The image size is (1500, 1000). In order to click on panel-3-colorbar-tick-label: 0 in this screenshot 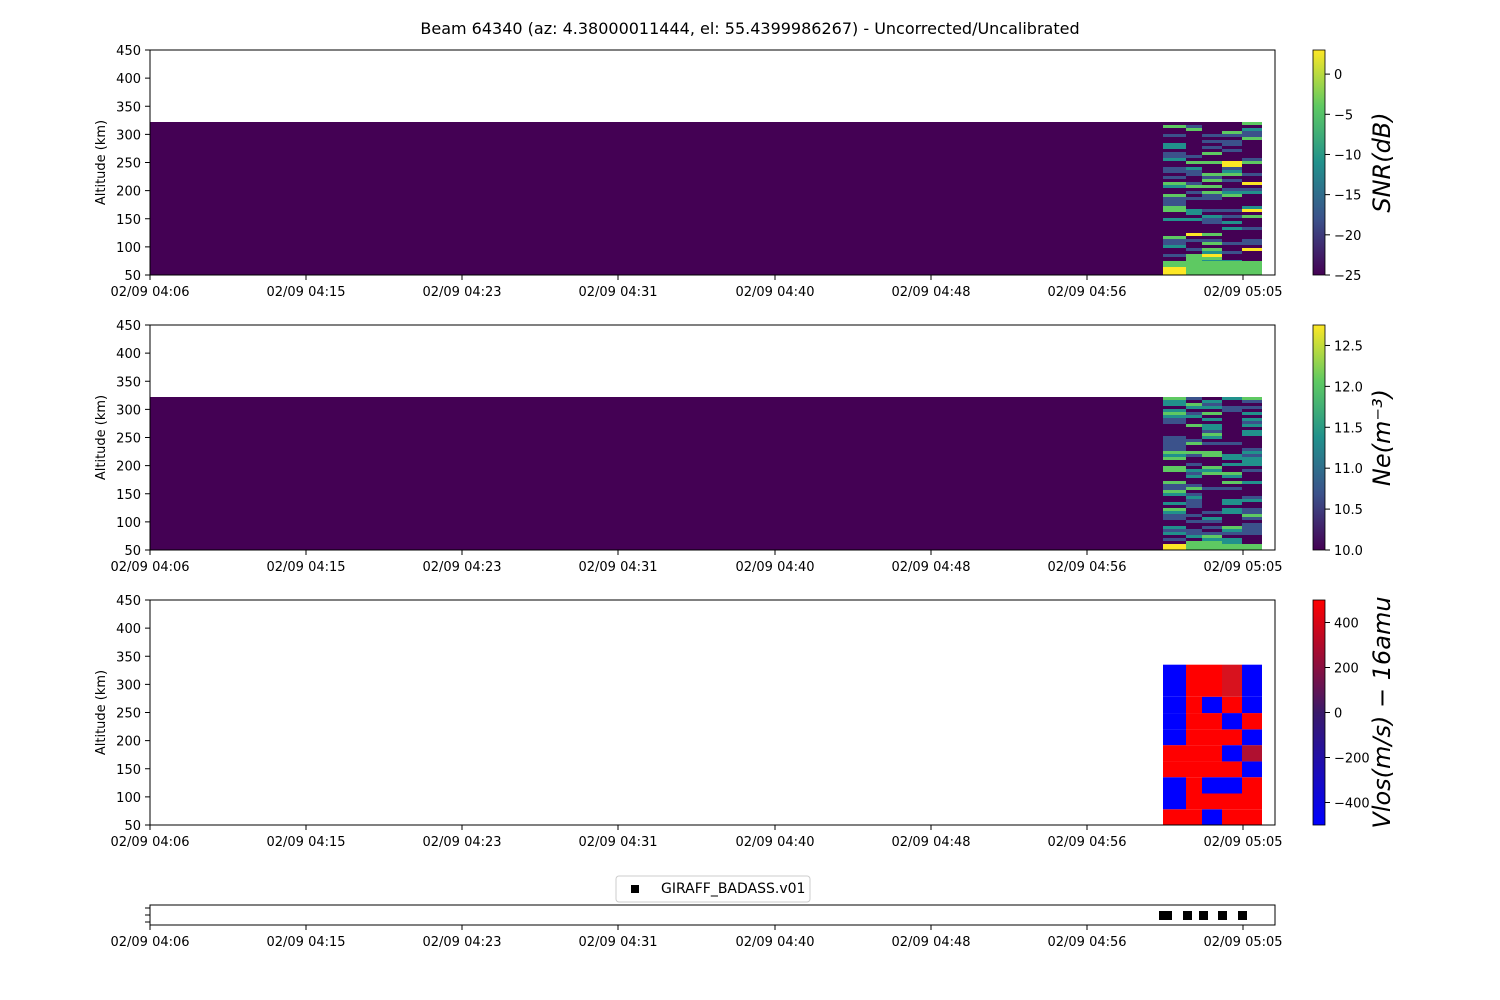, I will do `click(1338, 714)`.